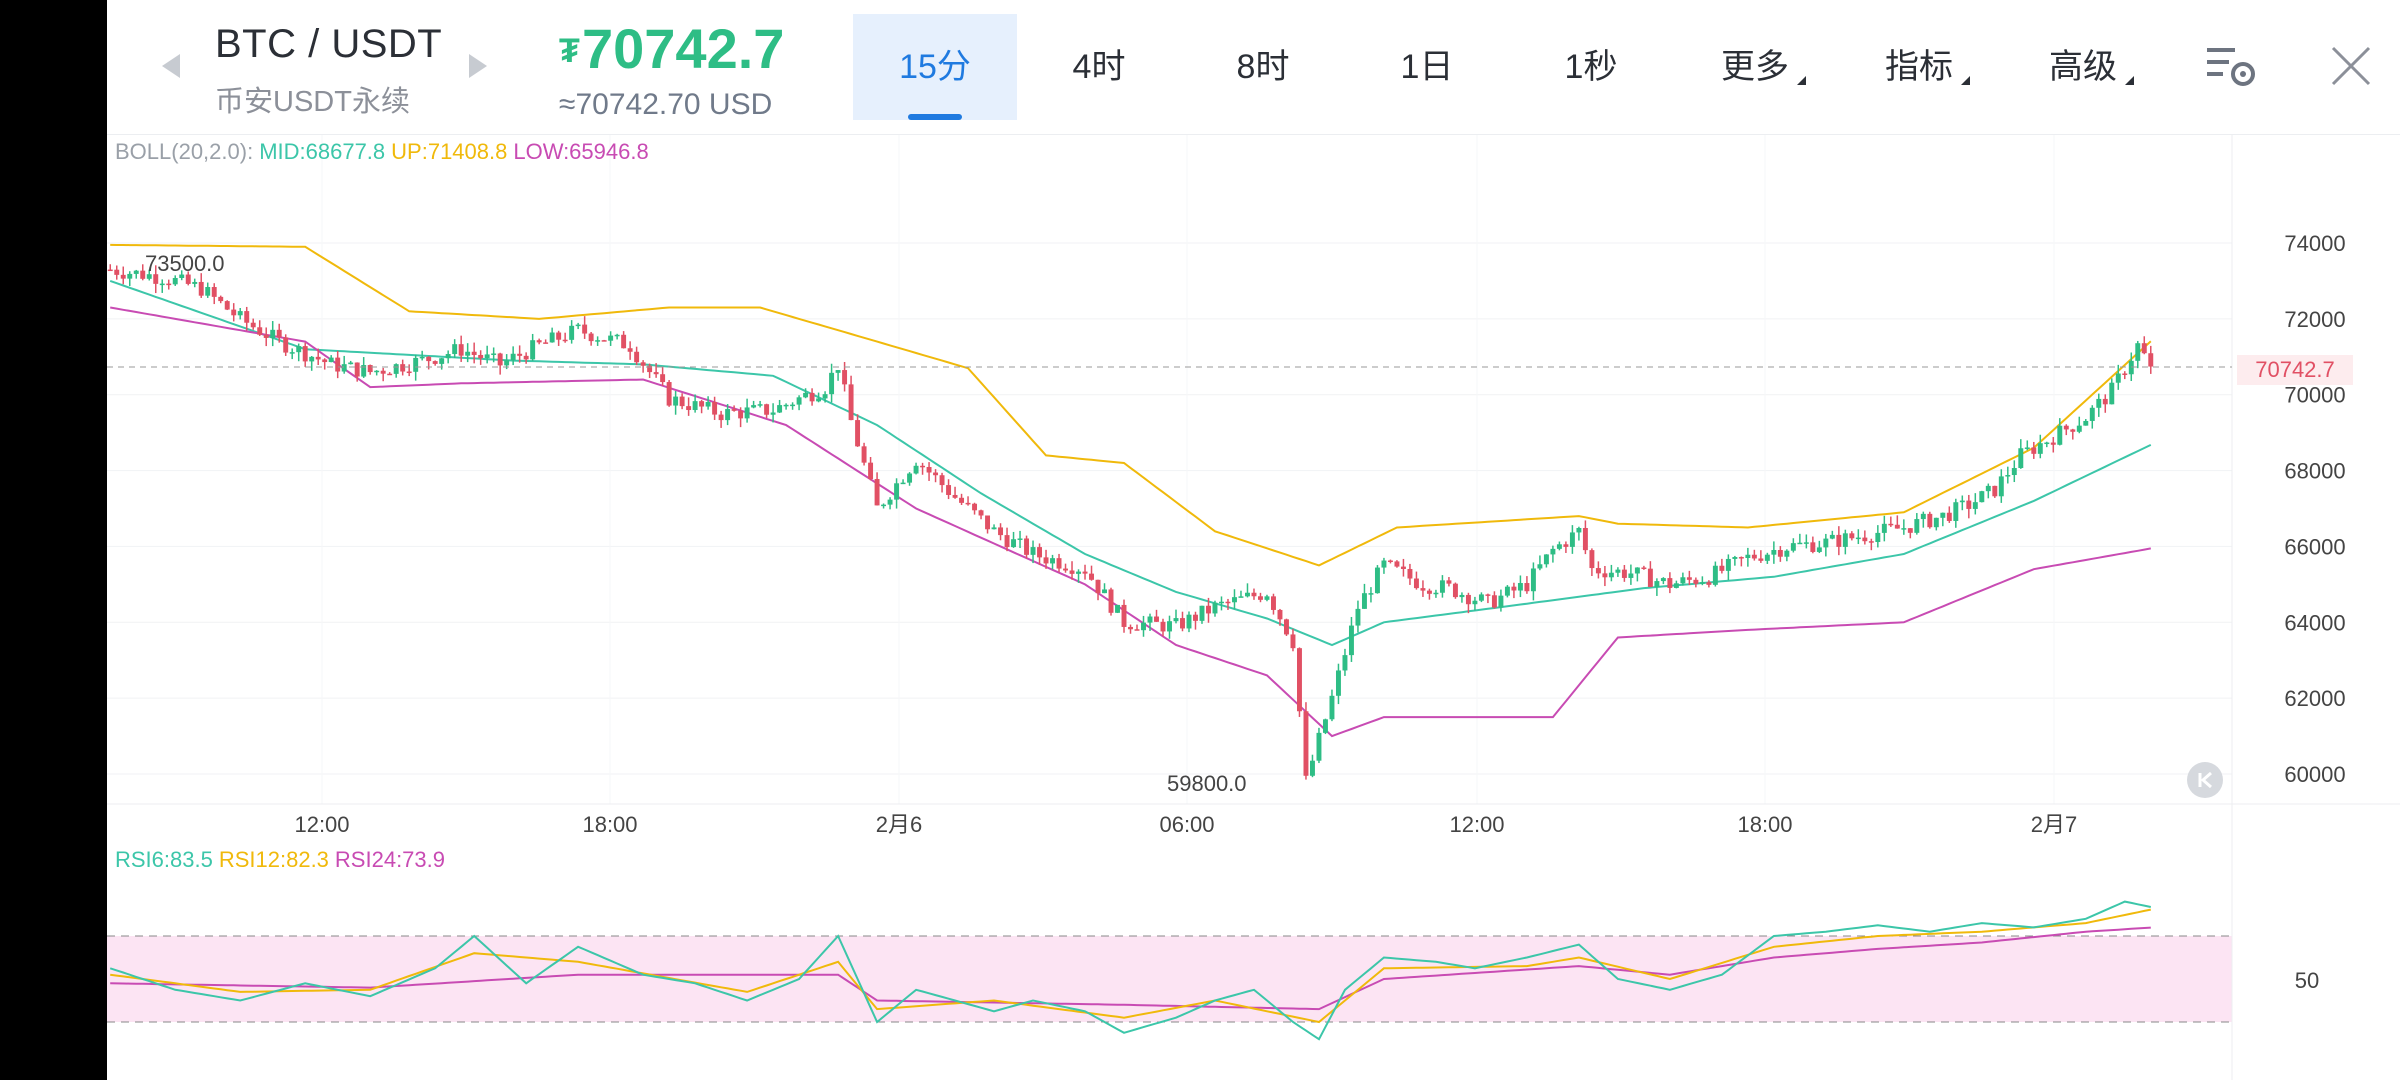 The width and height of the screenshot is (2400, 1080). I want to click on price-tick-label: 68000, so click(2314, 471).